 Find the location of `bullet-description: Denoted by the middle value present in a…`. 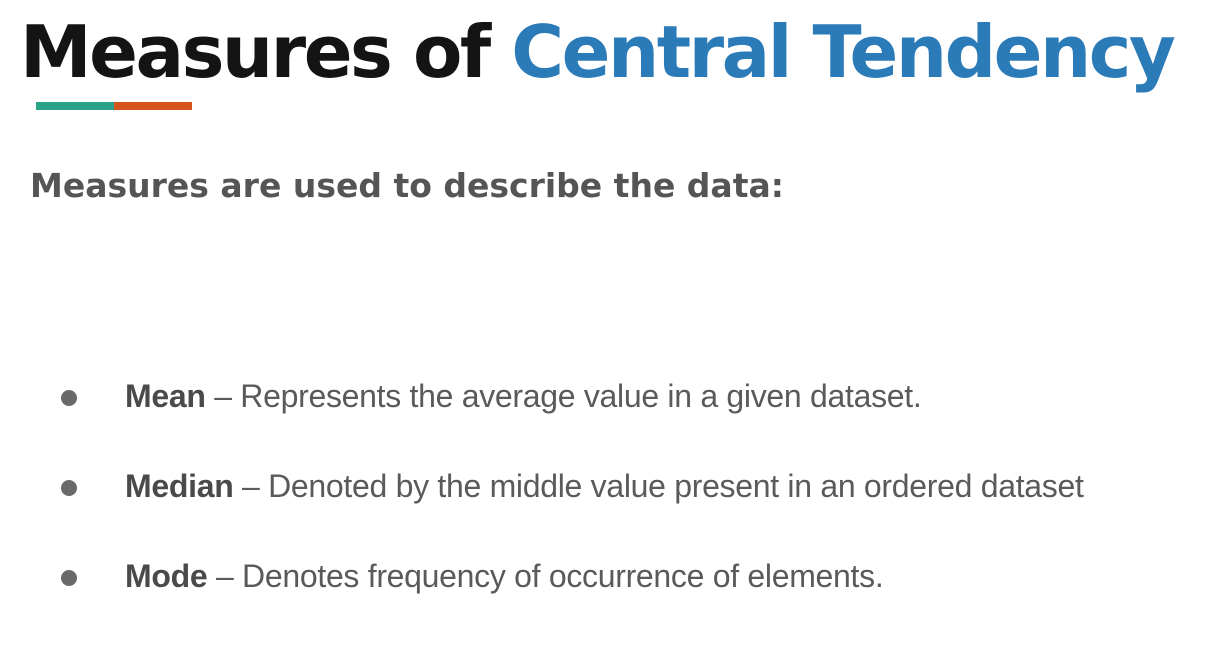

bullet-description: Denoted by the middle value present in a… is located at coordinates (676, 486).